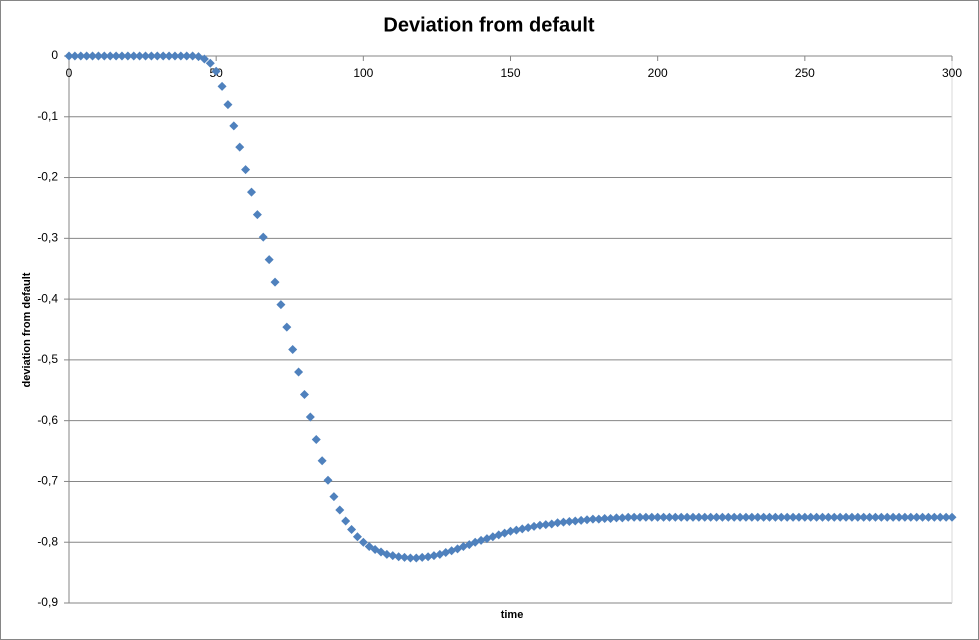 This screenshot has height=640, width=979. Describe the element at coordinates (27, 329) in the screenshot. I see `y-axis-title: deviation from default` at that location.